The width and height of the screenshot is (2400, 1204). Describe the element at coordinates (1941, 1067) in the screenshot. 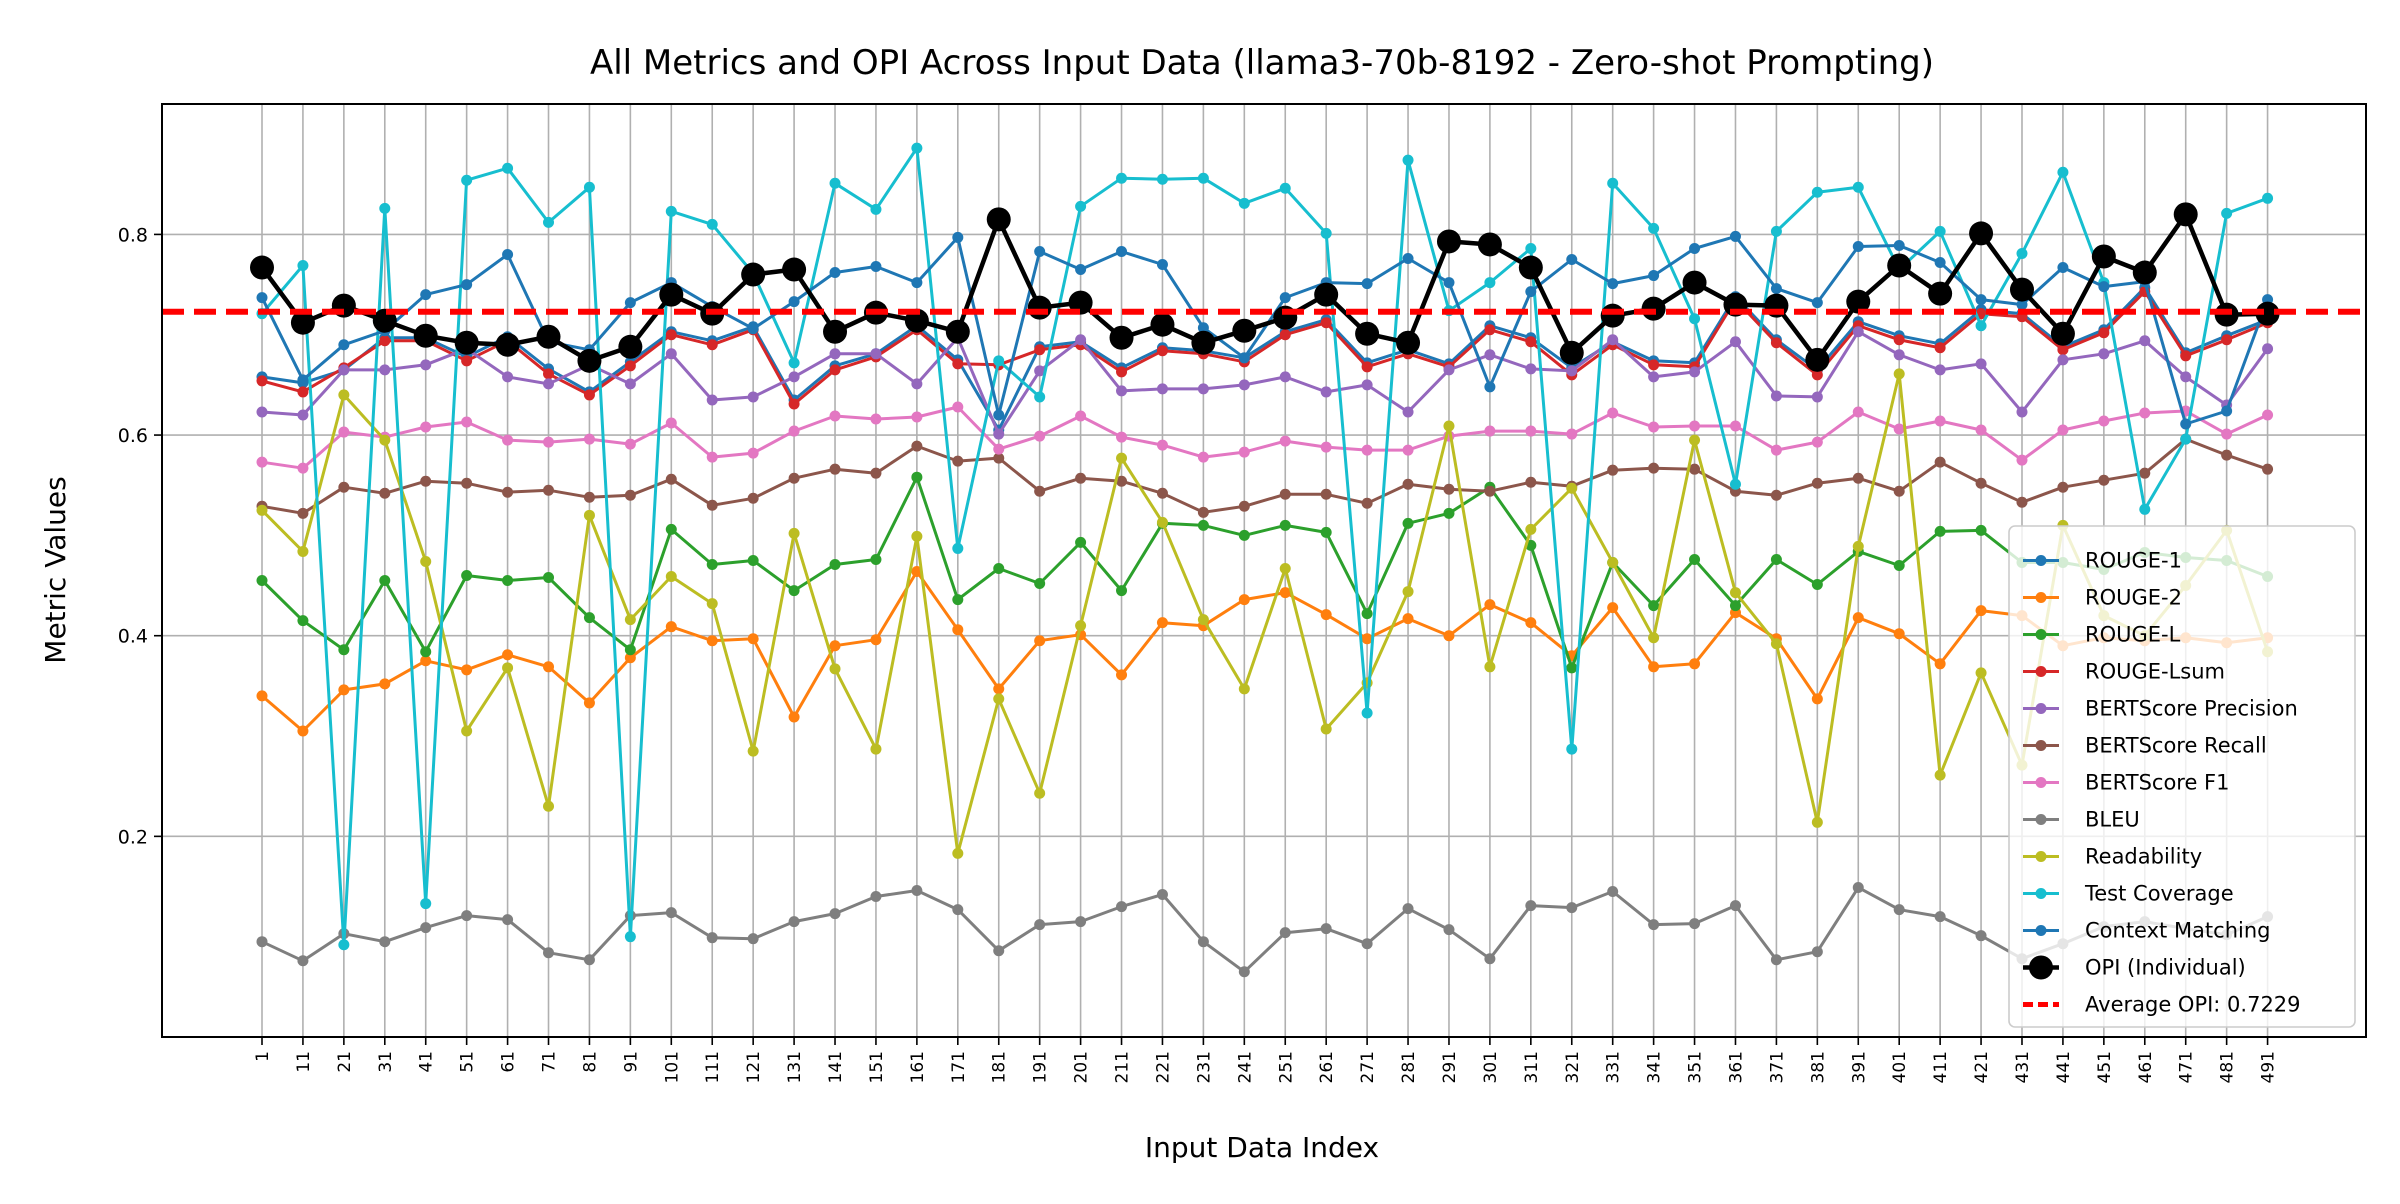

I see `x-tick-label: 411` at that location.